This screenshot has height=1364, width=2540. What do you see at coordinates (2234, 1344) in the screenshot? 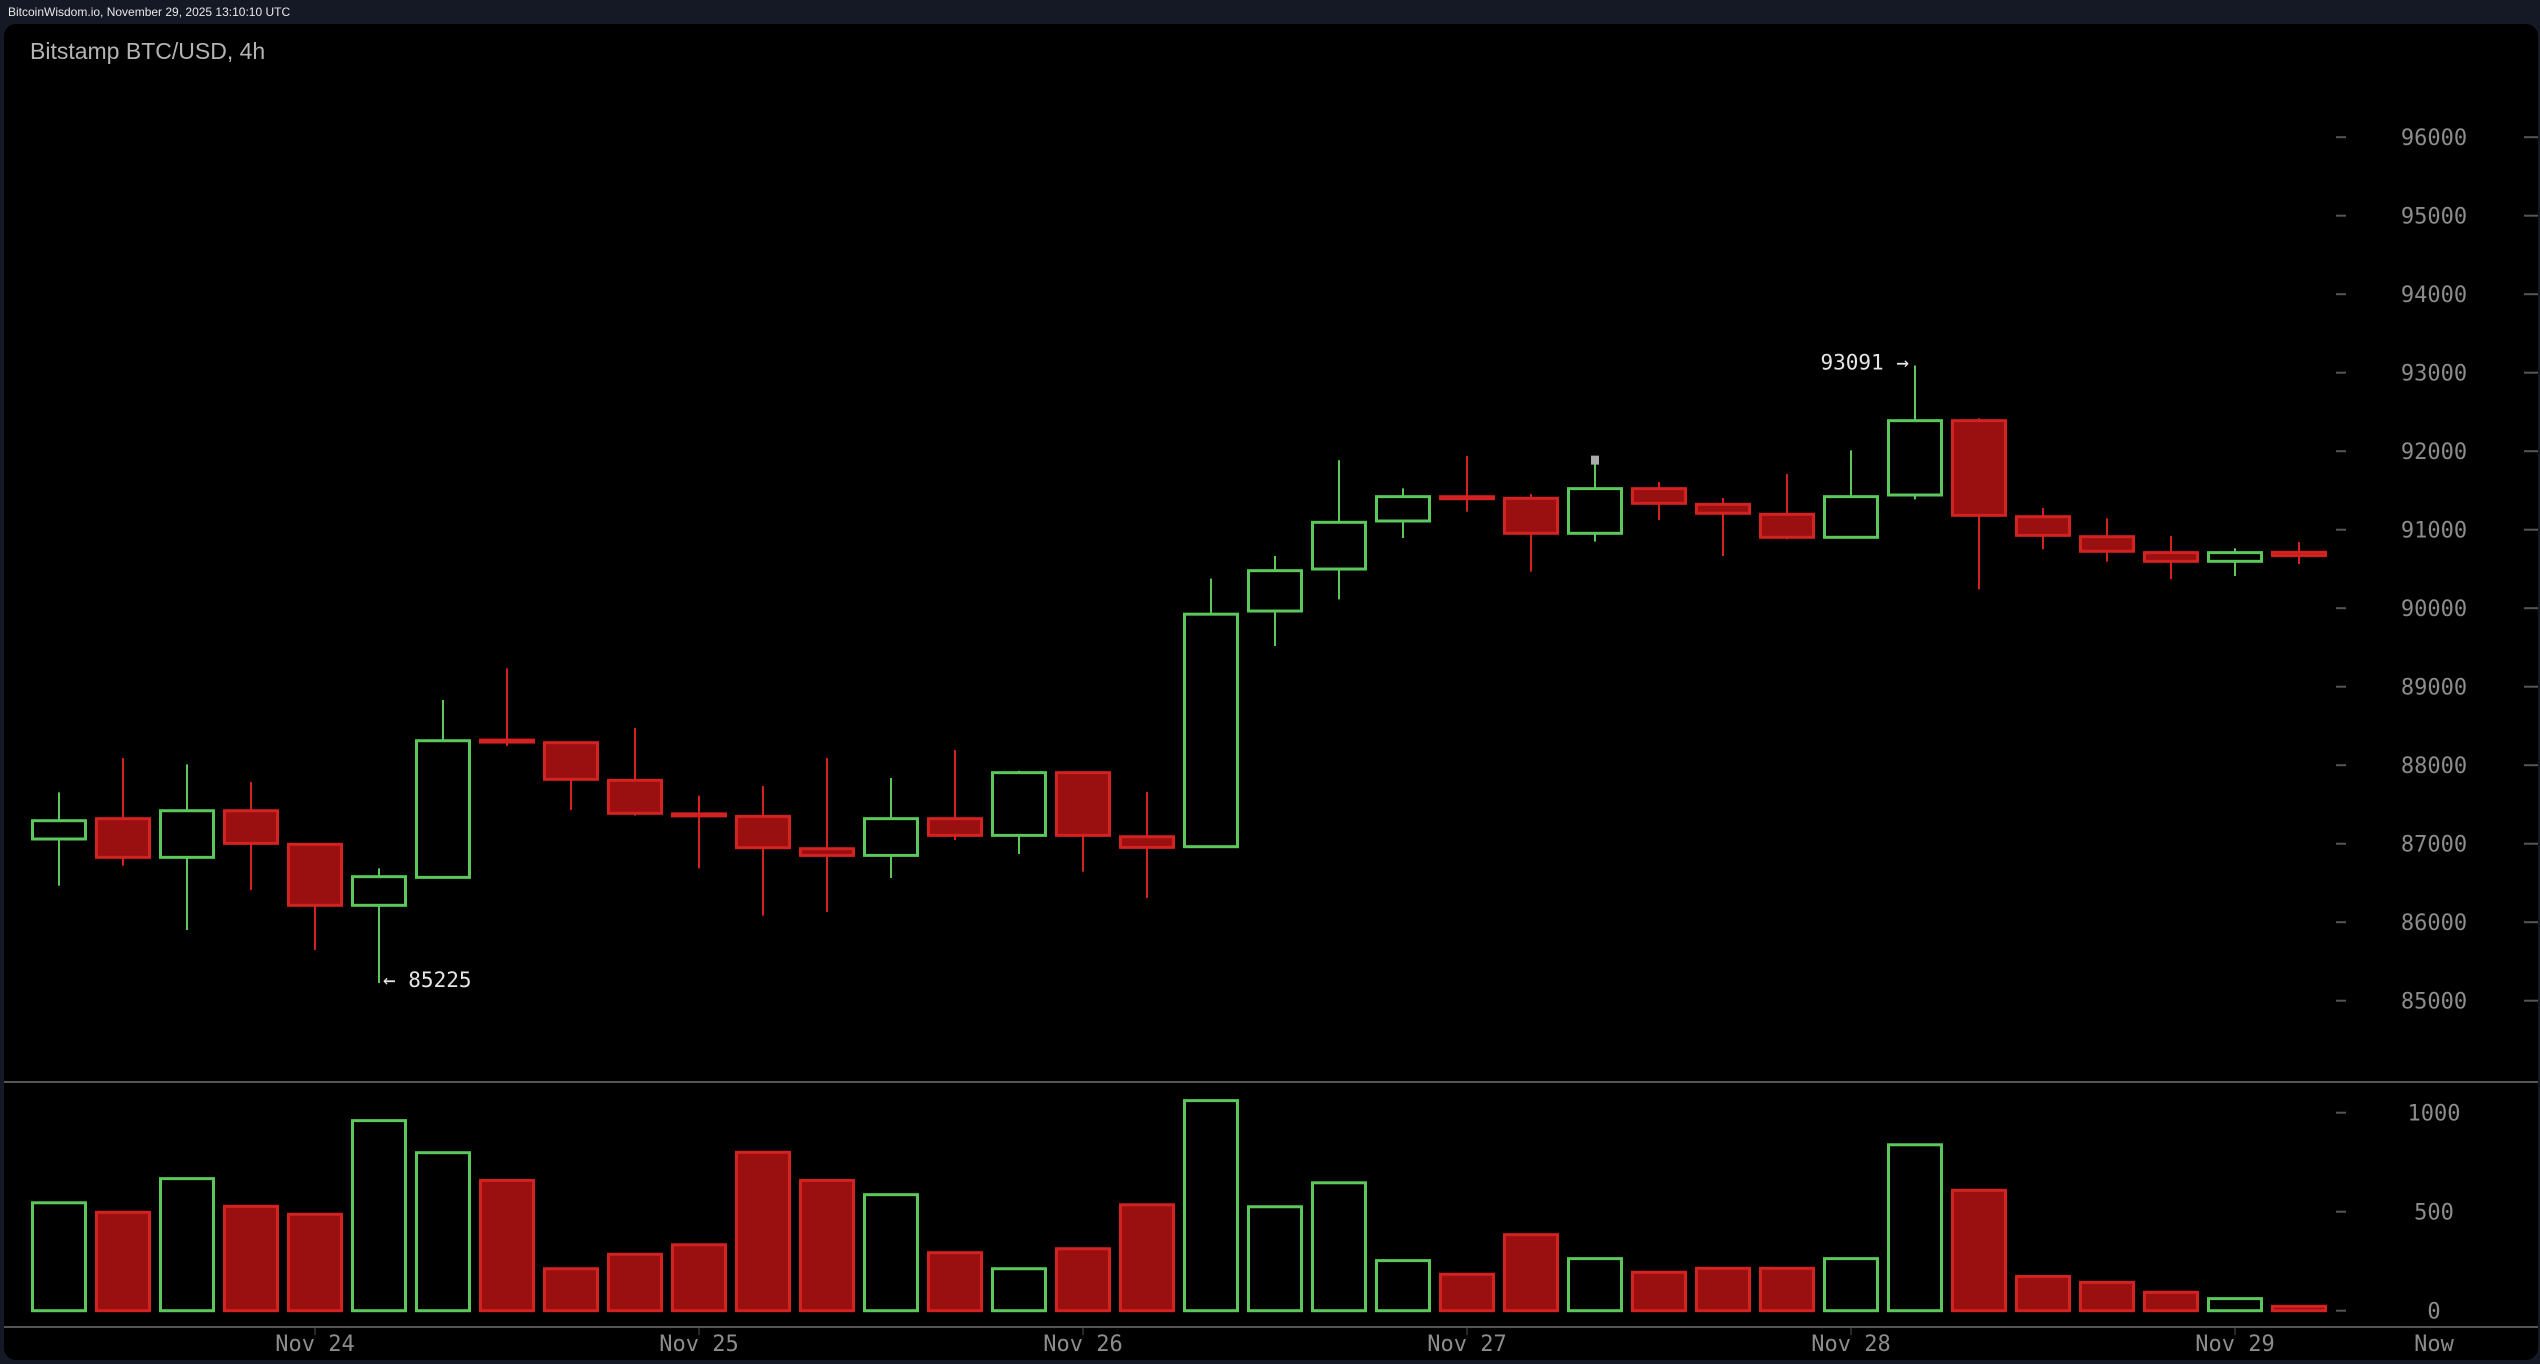
I see `x-tick-label: Nov 29` at bounding box center [2234, 1344].